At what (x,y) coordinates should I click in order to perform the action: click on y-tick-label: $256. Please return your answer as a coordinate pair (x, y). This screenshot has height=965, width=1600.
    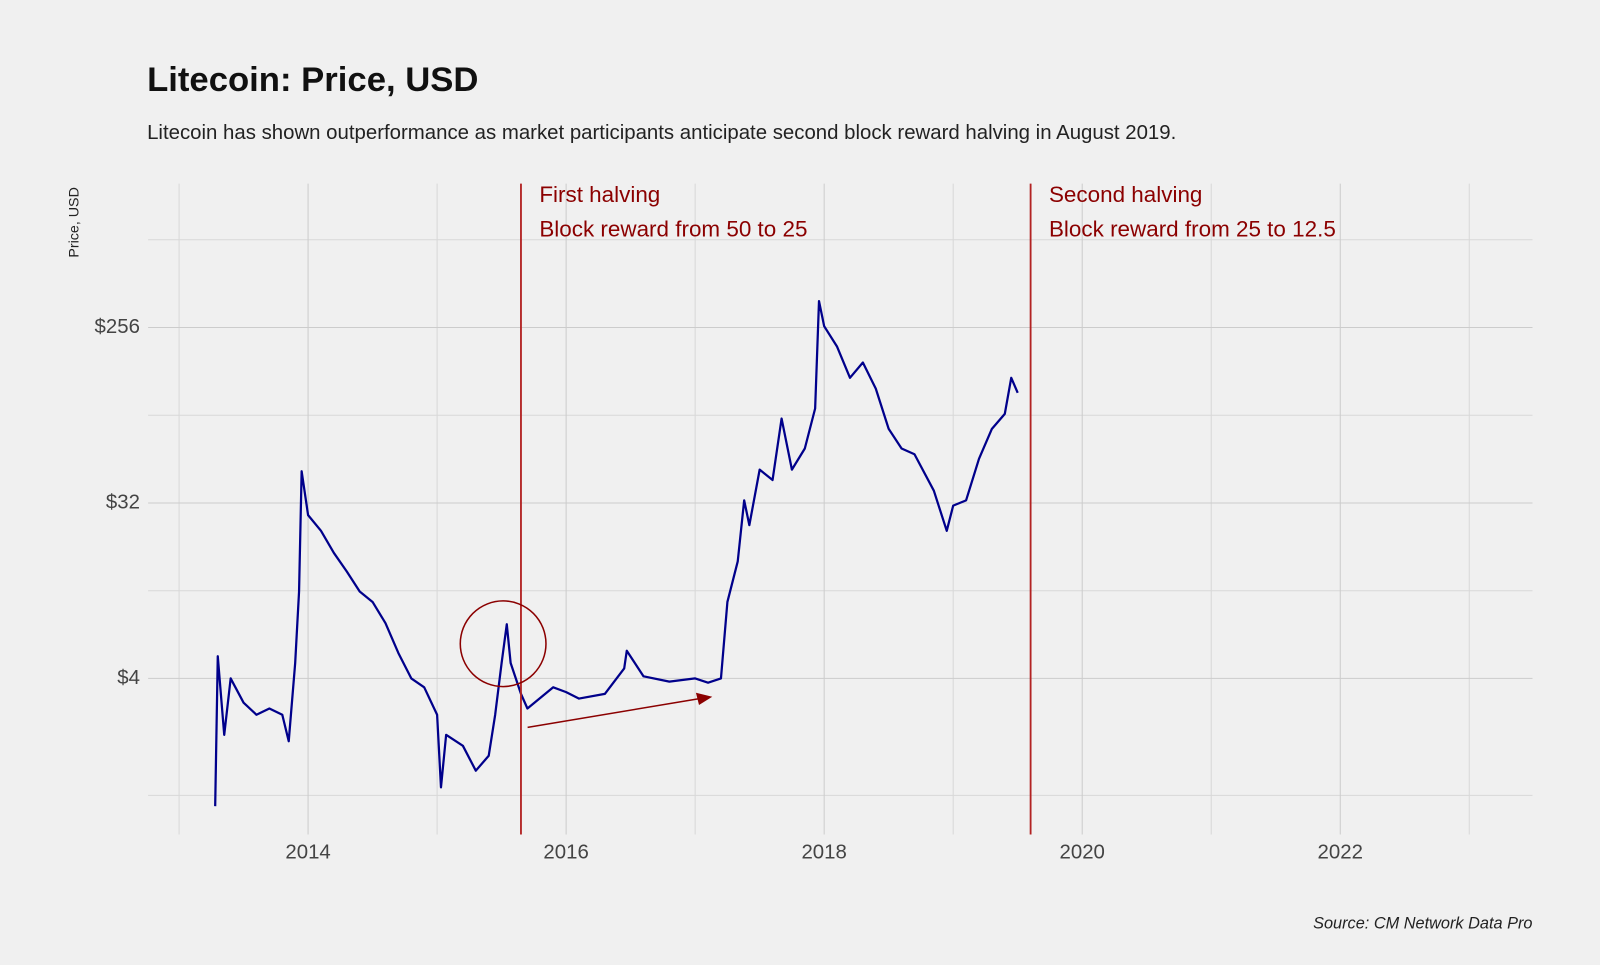
    Looking at the image, I should click on (117, 327).